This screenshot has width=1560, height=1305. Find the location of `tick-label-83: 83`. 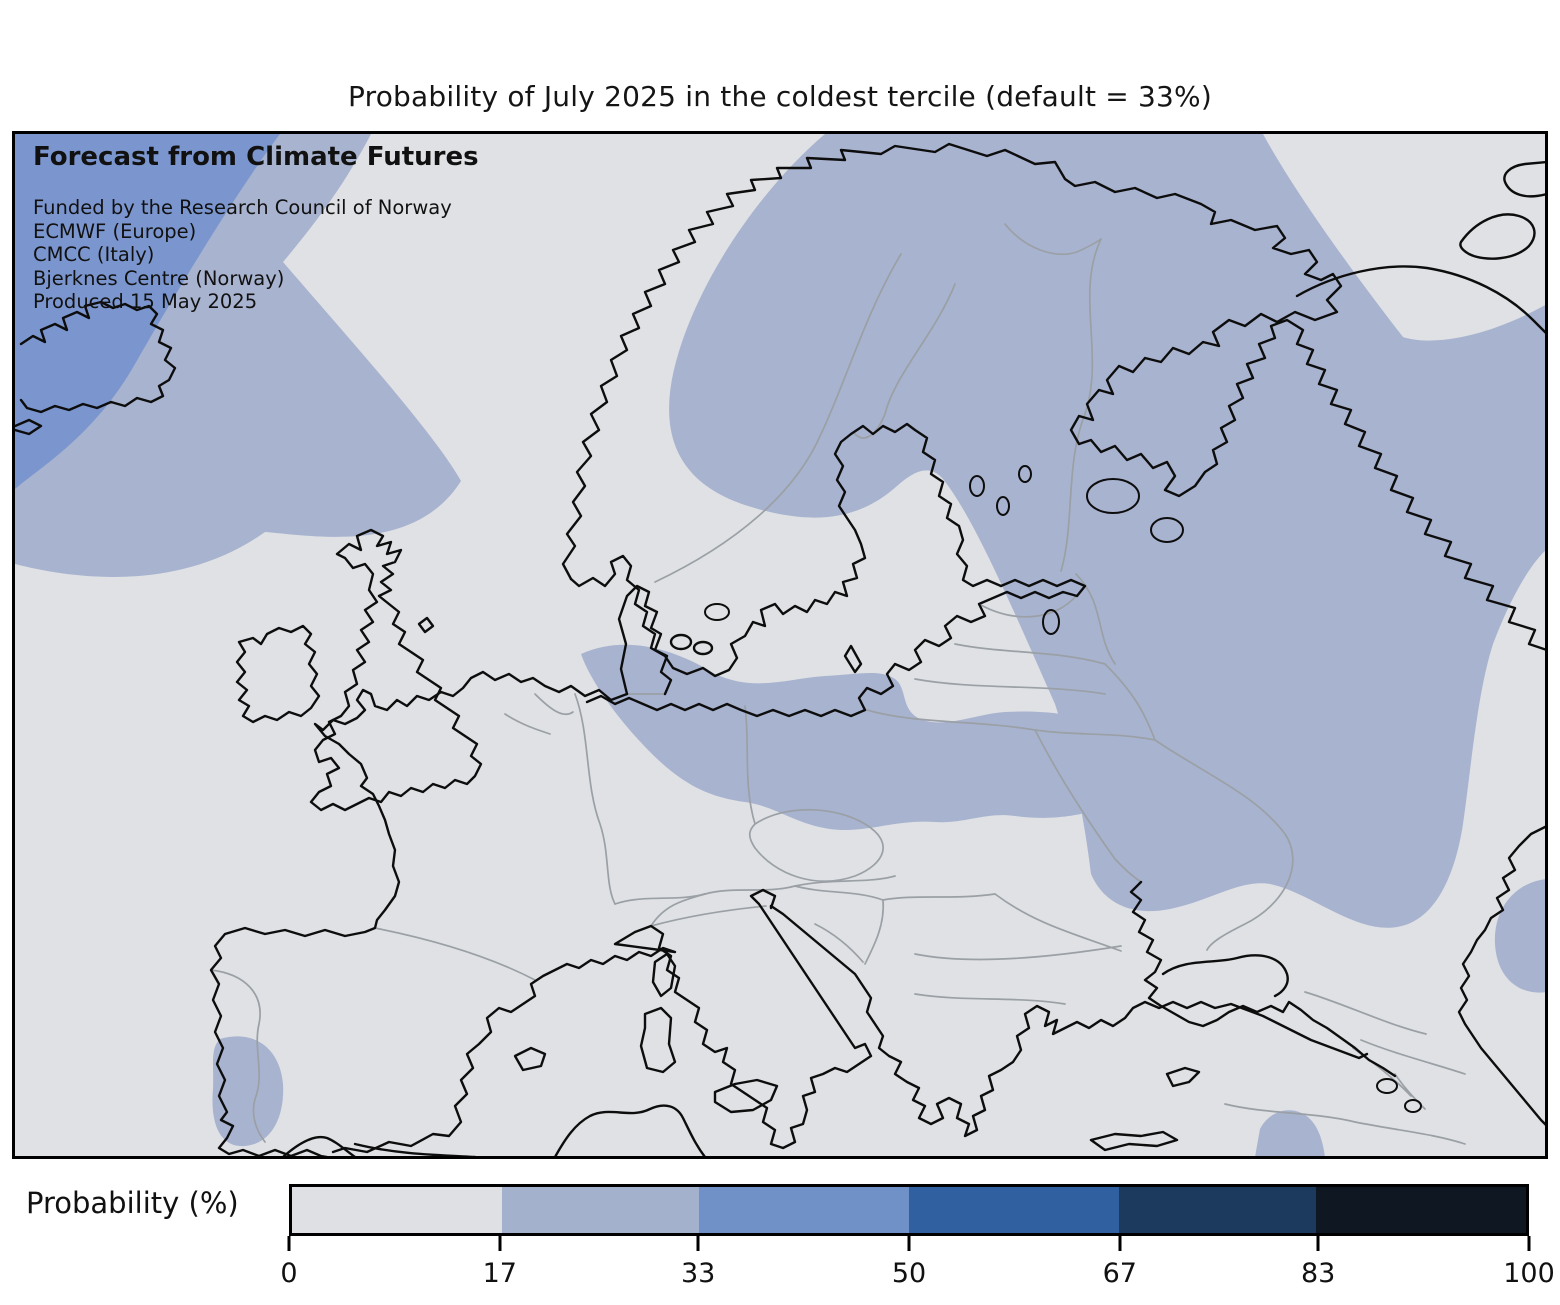

tick-label-83: 83 is located at coordinates (1318, 1273).